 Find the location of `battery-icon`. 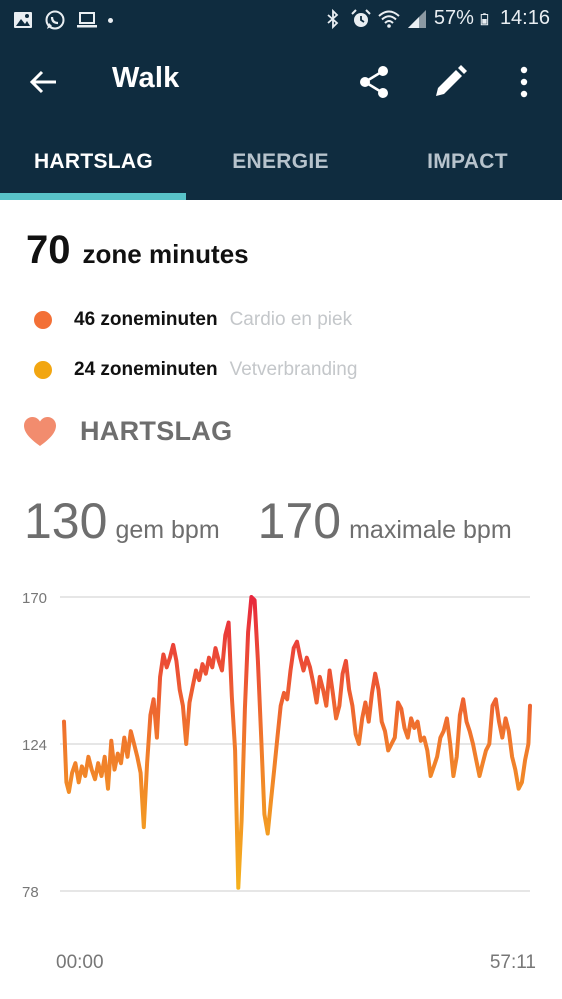

battery-icon is located at coordinates (484, 18).